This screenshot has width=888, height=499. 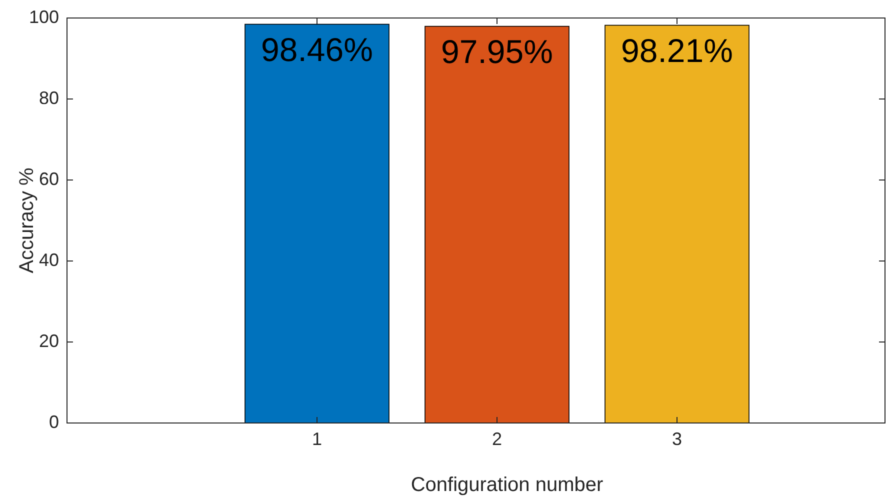 I want to click on x-tick-label: 2, so click(x=497, y=439).